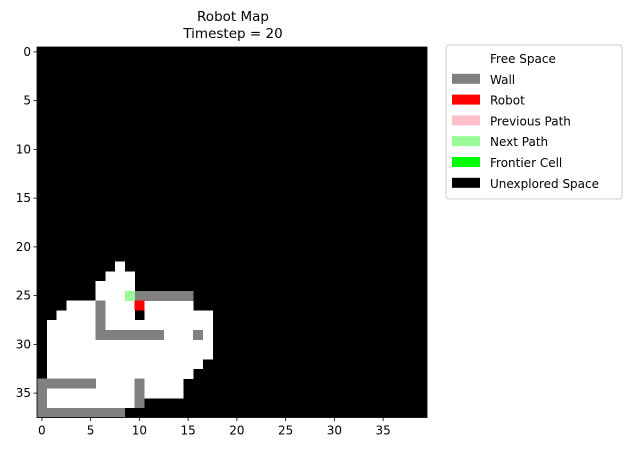 The width and height of the screenshot is (632, 451). I want to click on x-tick-label: 0, so click(42, 431).